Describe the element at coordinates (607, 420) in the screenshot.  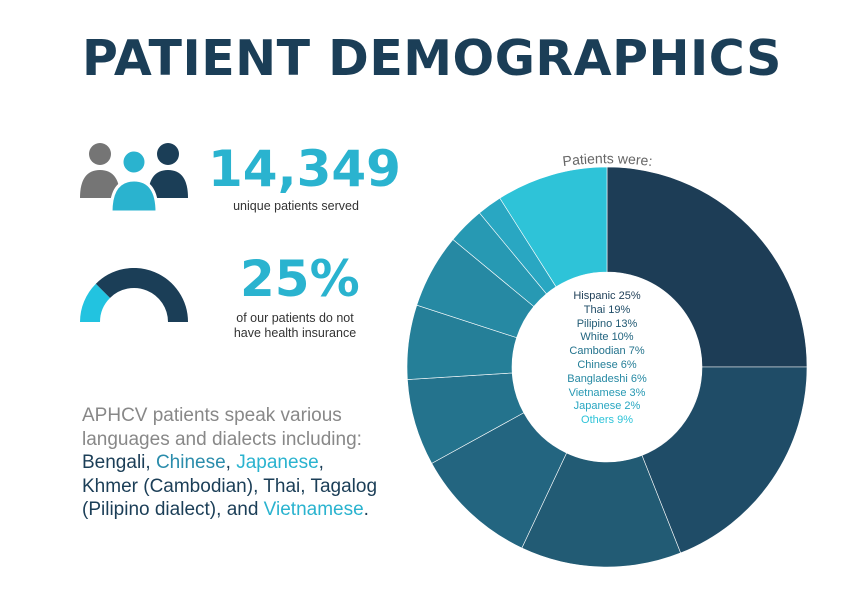
I see `legend-item-others: Others 9%` at that location.